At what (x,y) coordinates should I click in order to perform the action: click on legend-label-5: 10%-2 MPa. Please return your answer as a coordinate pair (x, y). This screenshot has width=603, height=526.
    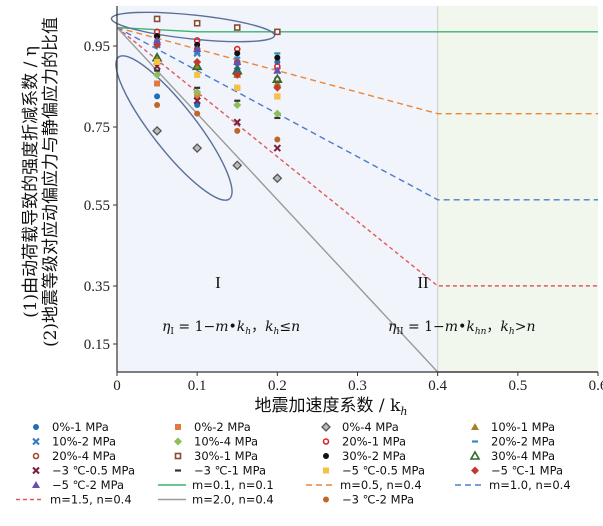
    Looking at the image, I should click on (84, 442).